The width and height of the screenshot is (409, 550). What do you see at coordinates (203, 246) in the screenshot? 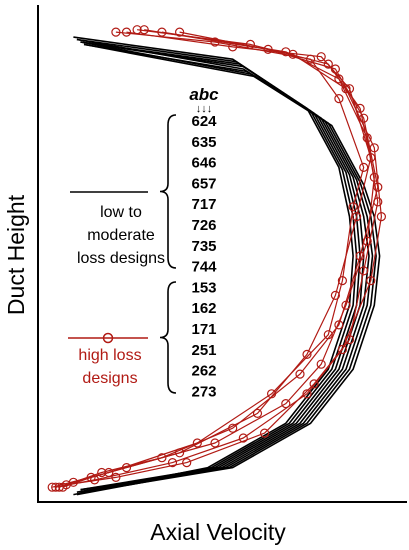
I see `design-code-735: 735` at bounding box center [203, 246].